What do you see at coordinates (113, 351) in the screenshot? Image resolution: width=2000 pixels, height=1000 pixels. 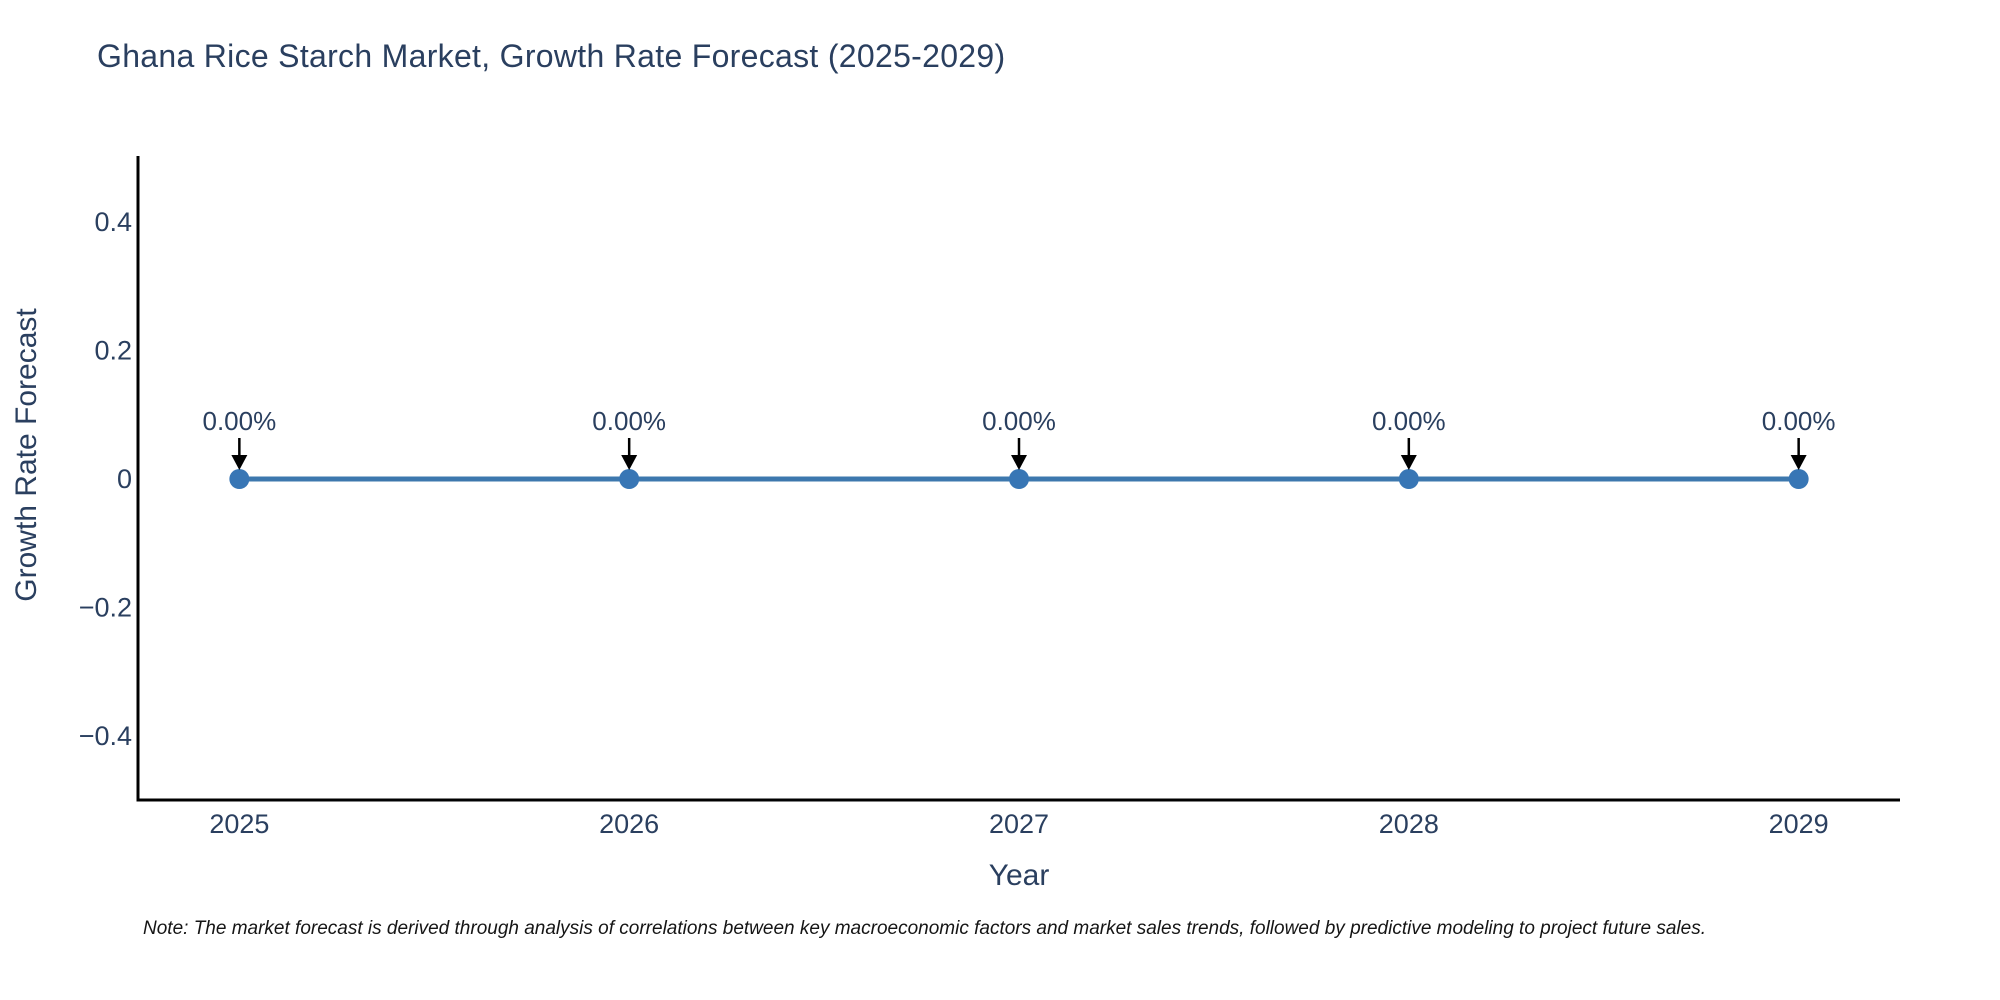 I see `y-tick-label: 0.2` at bounding box center [113, 351].